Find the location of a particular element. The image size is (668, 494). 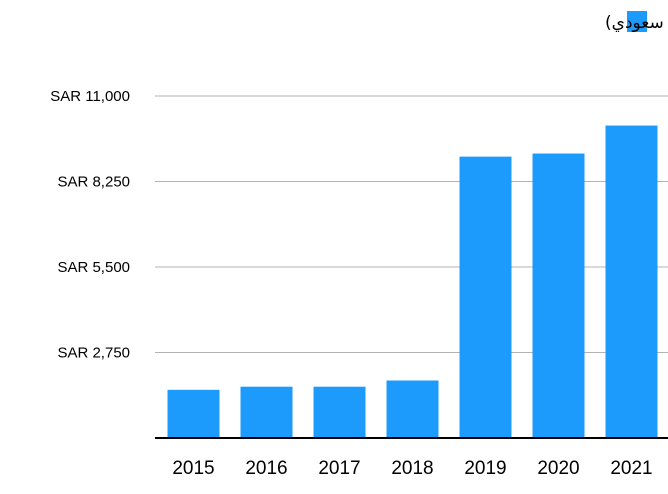

bar-2021 is located at coordinates (631, 281).